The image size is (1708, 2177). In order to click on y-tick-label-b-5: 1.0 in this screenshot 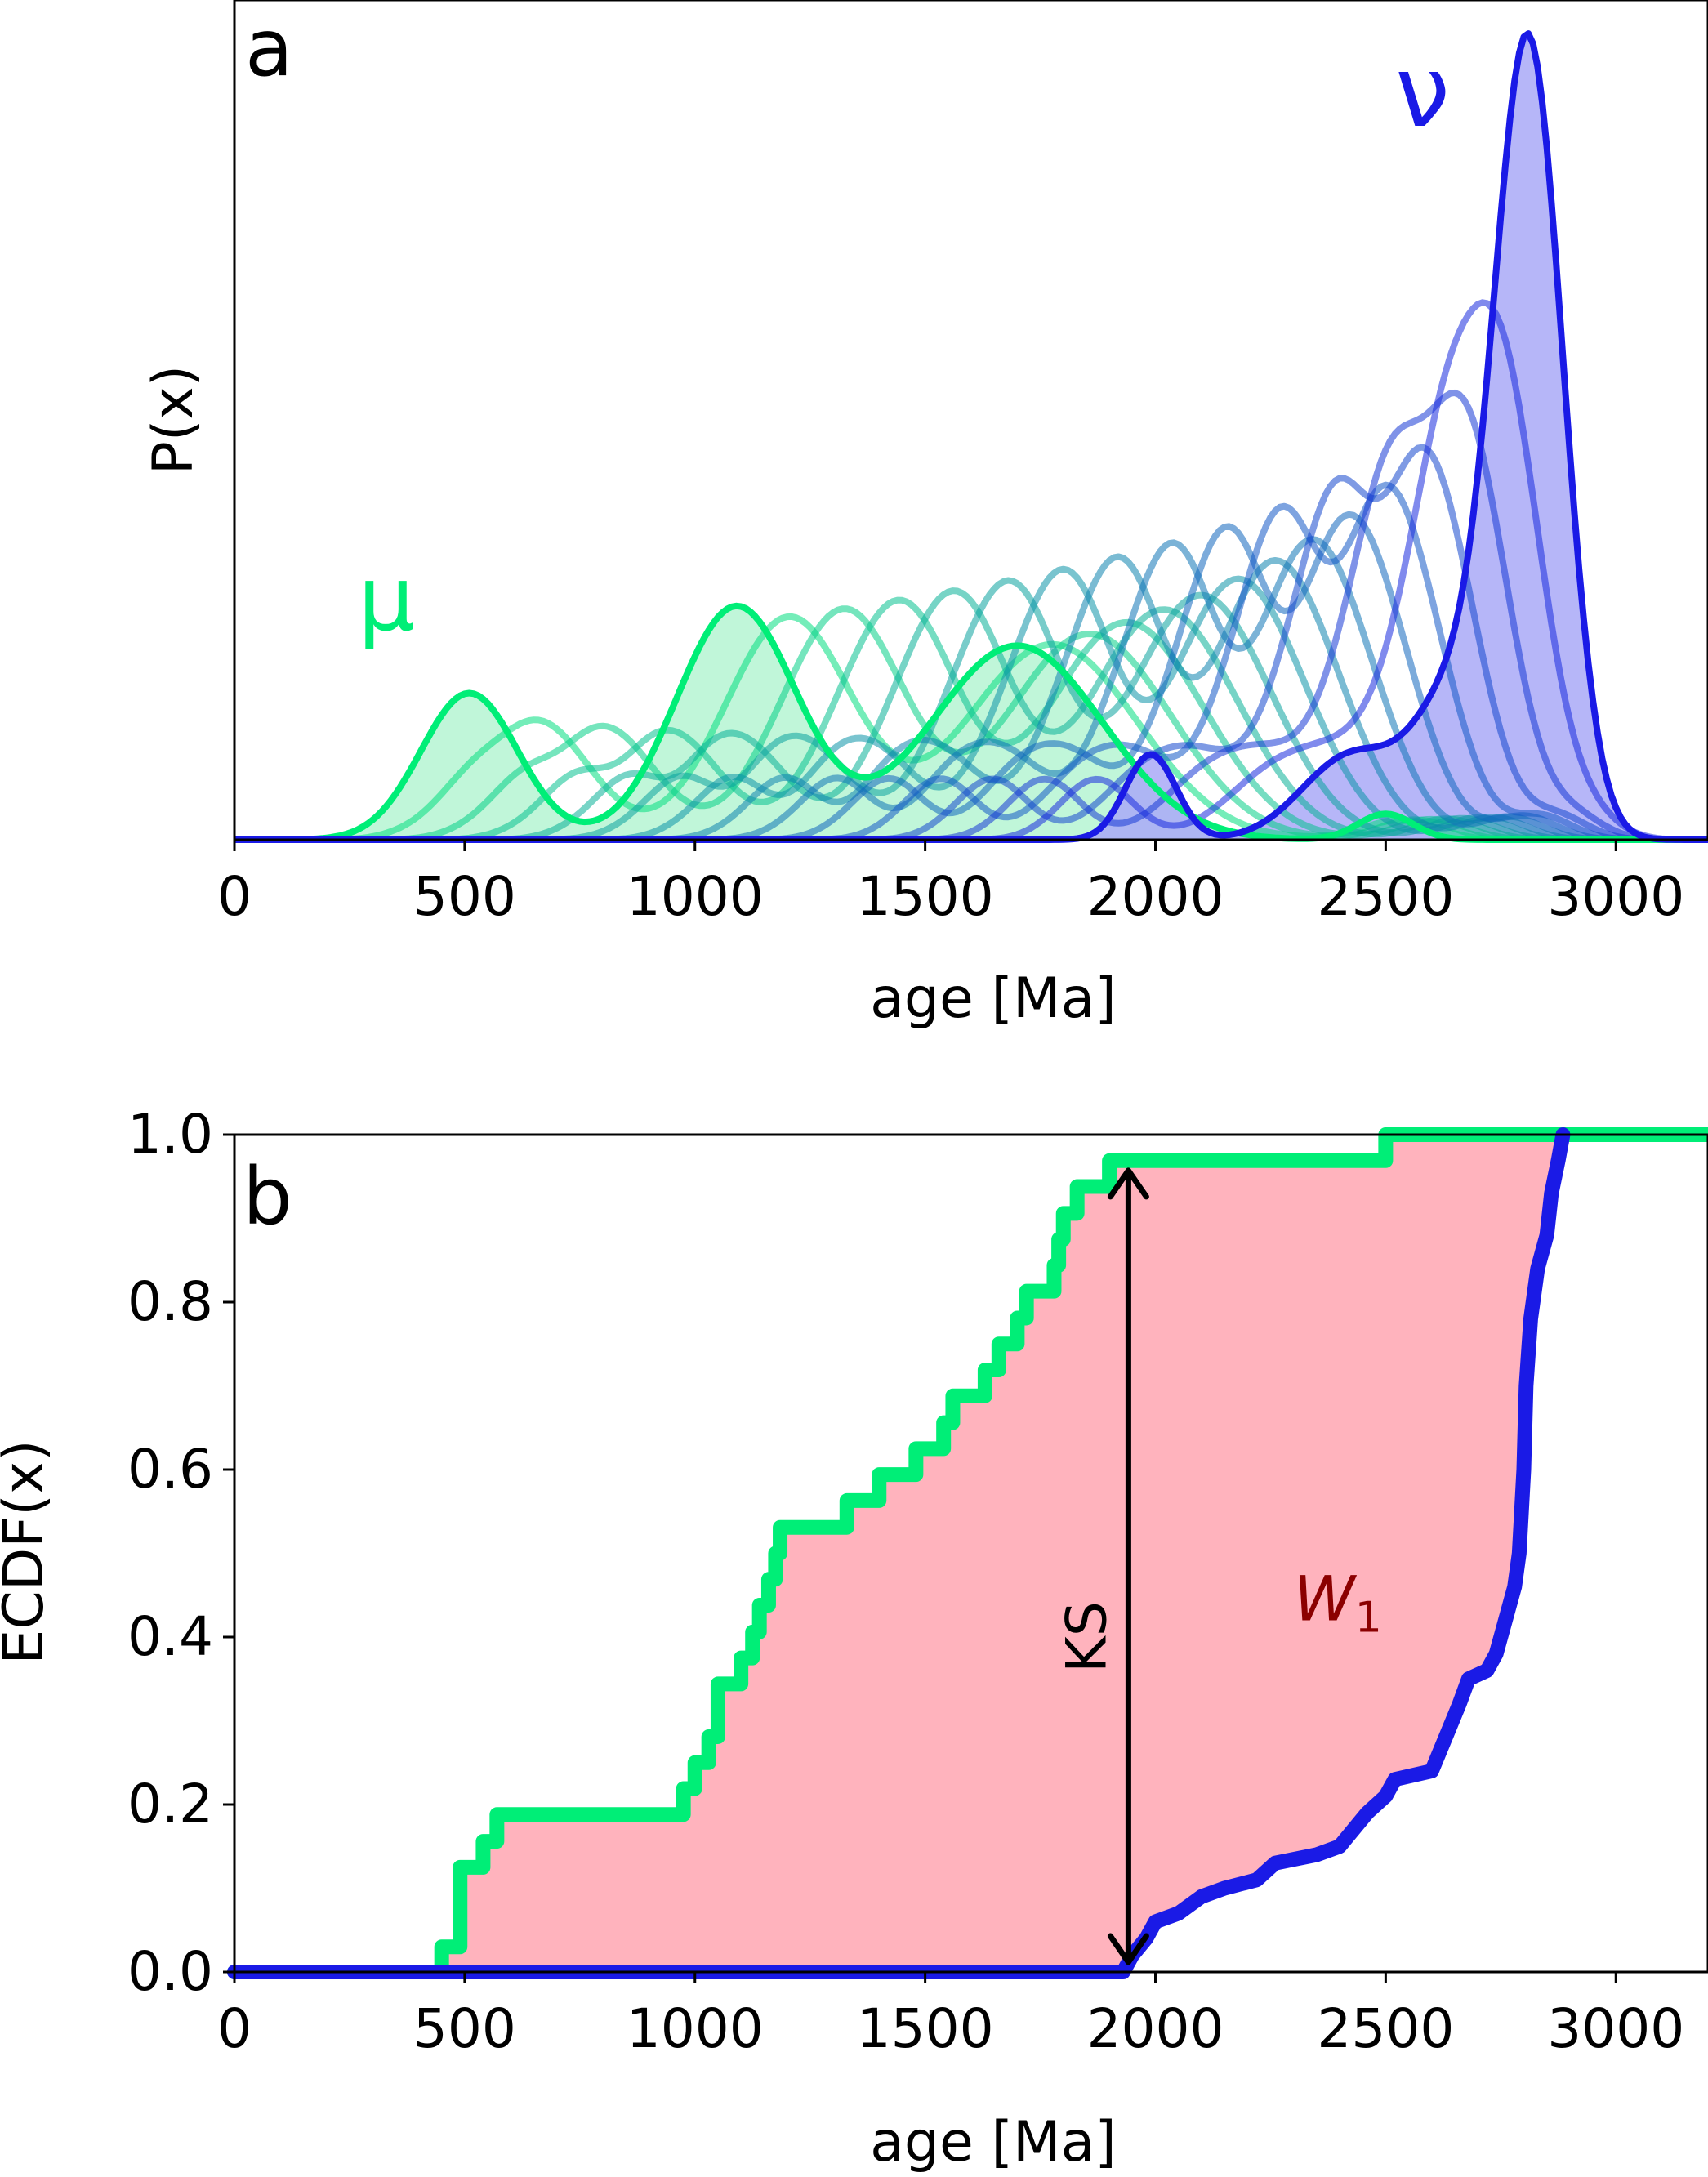, I will do `click(170, 1134)`.